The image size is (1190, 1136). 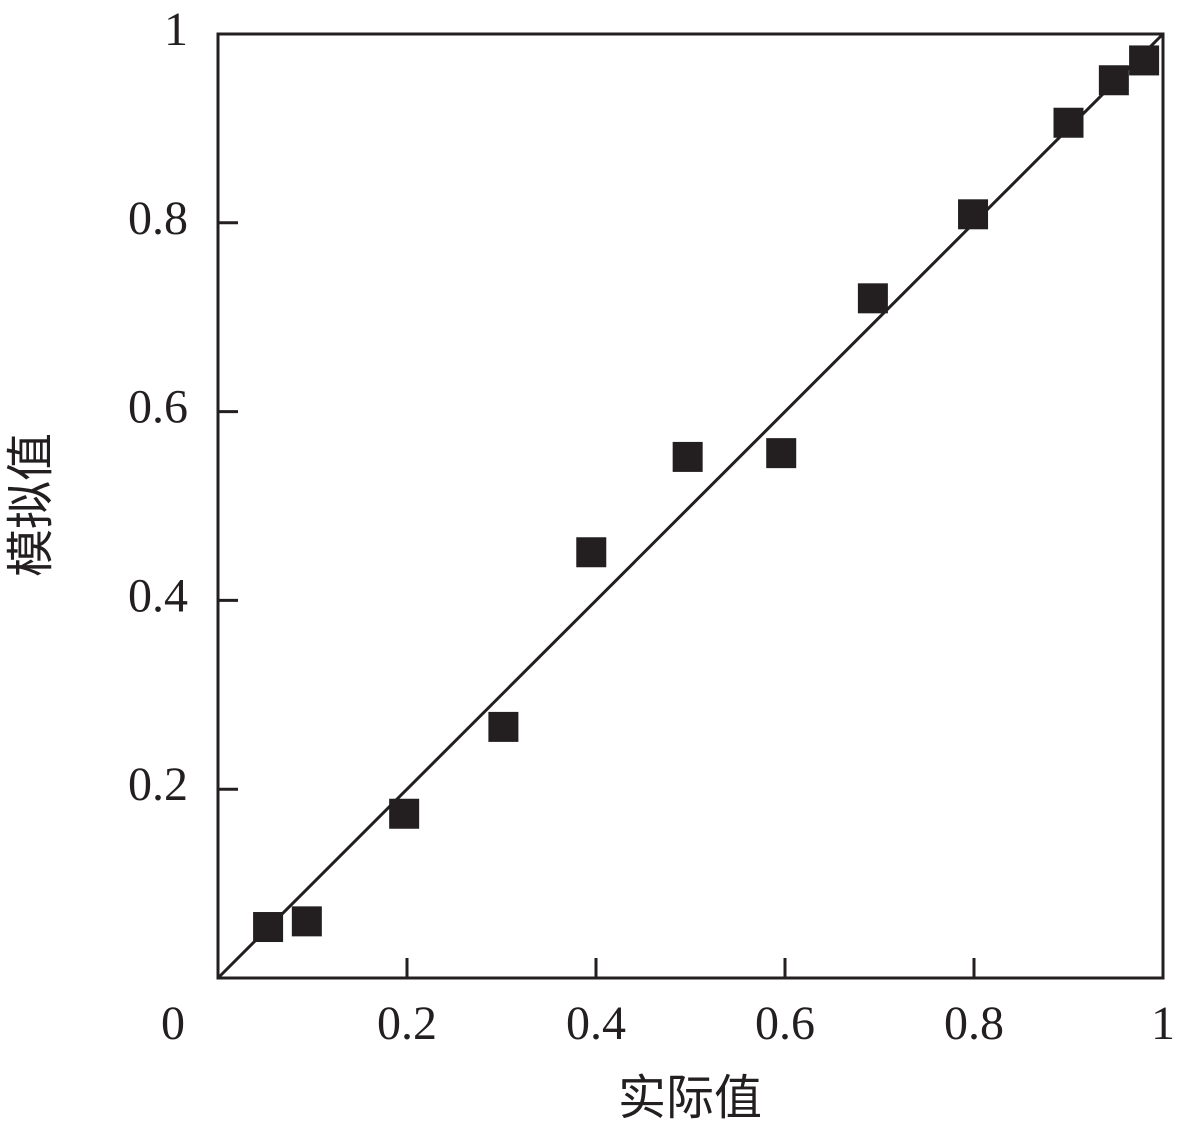 What do you see at coordinates (158, 595) in the screenshot?
I see `y-tick-label: 0.4` at bounding box center [158, 595].